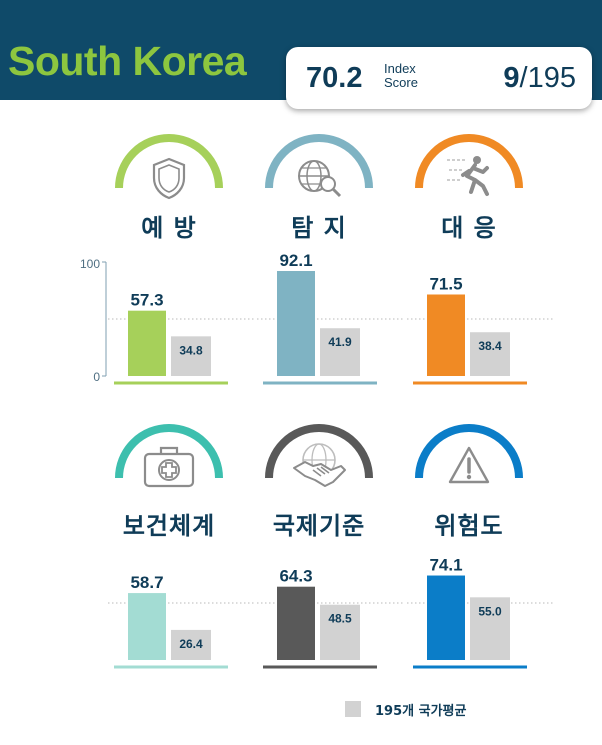 The image size is (602, 745). What do you see at coordinates (353, 709) in the screenshot?
I see `legend-average-swatch` at bounding box center [353, 709].